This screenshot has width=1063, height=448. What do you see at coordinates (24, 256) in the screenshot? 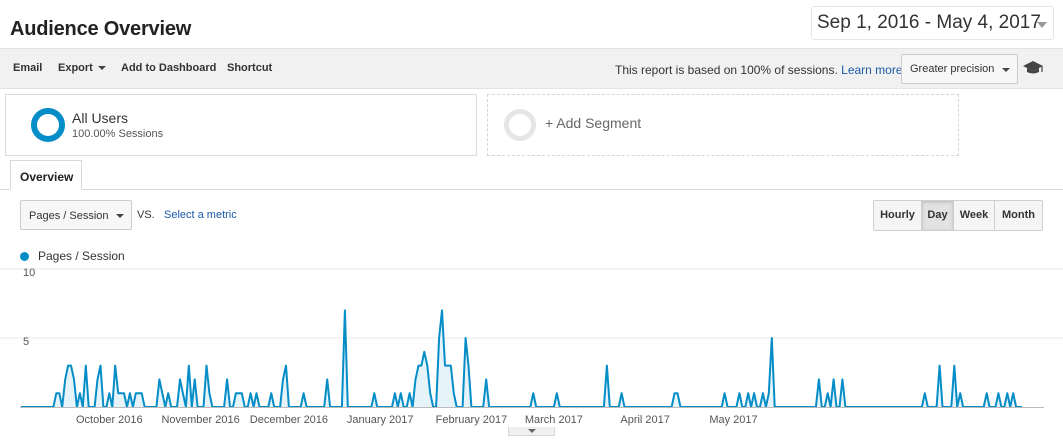
I see `legend-dot-icon` at bounding box center [24, 256].